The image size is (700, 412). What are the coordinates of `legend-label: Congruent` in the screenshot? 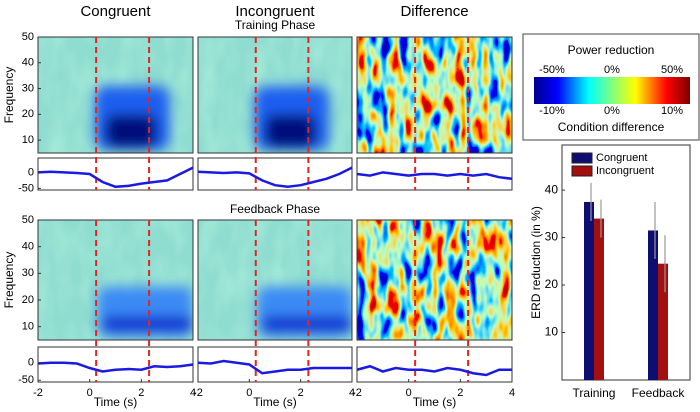 It's located at (621, 158).